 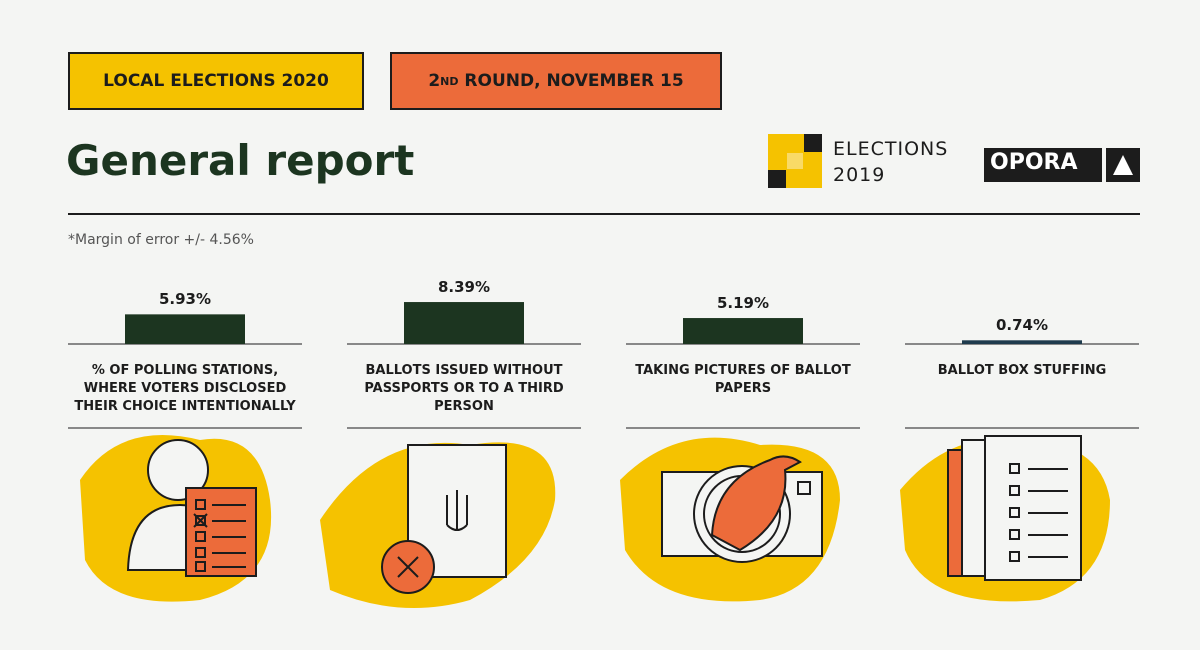 I want to click on value-label: 0.74%, so click(x=1022, y=325).